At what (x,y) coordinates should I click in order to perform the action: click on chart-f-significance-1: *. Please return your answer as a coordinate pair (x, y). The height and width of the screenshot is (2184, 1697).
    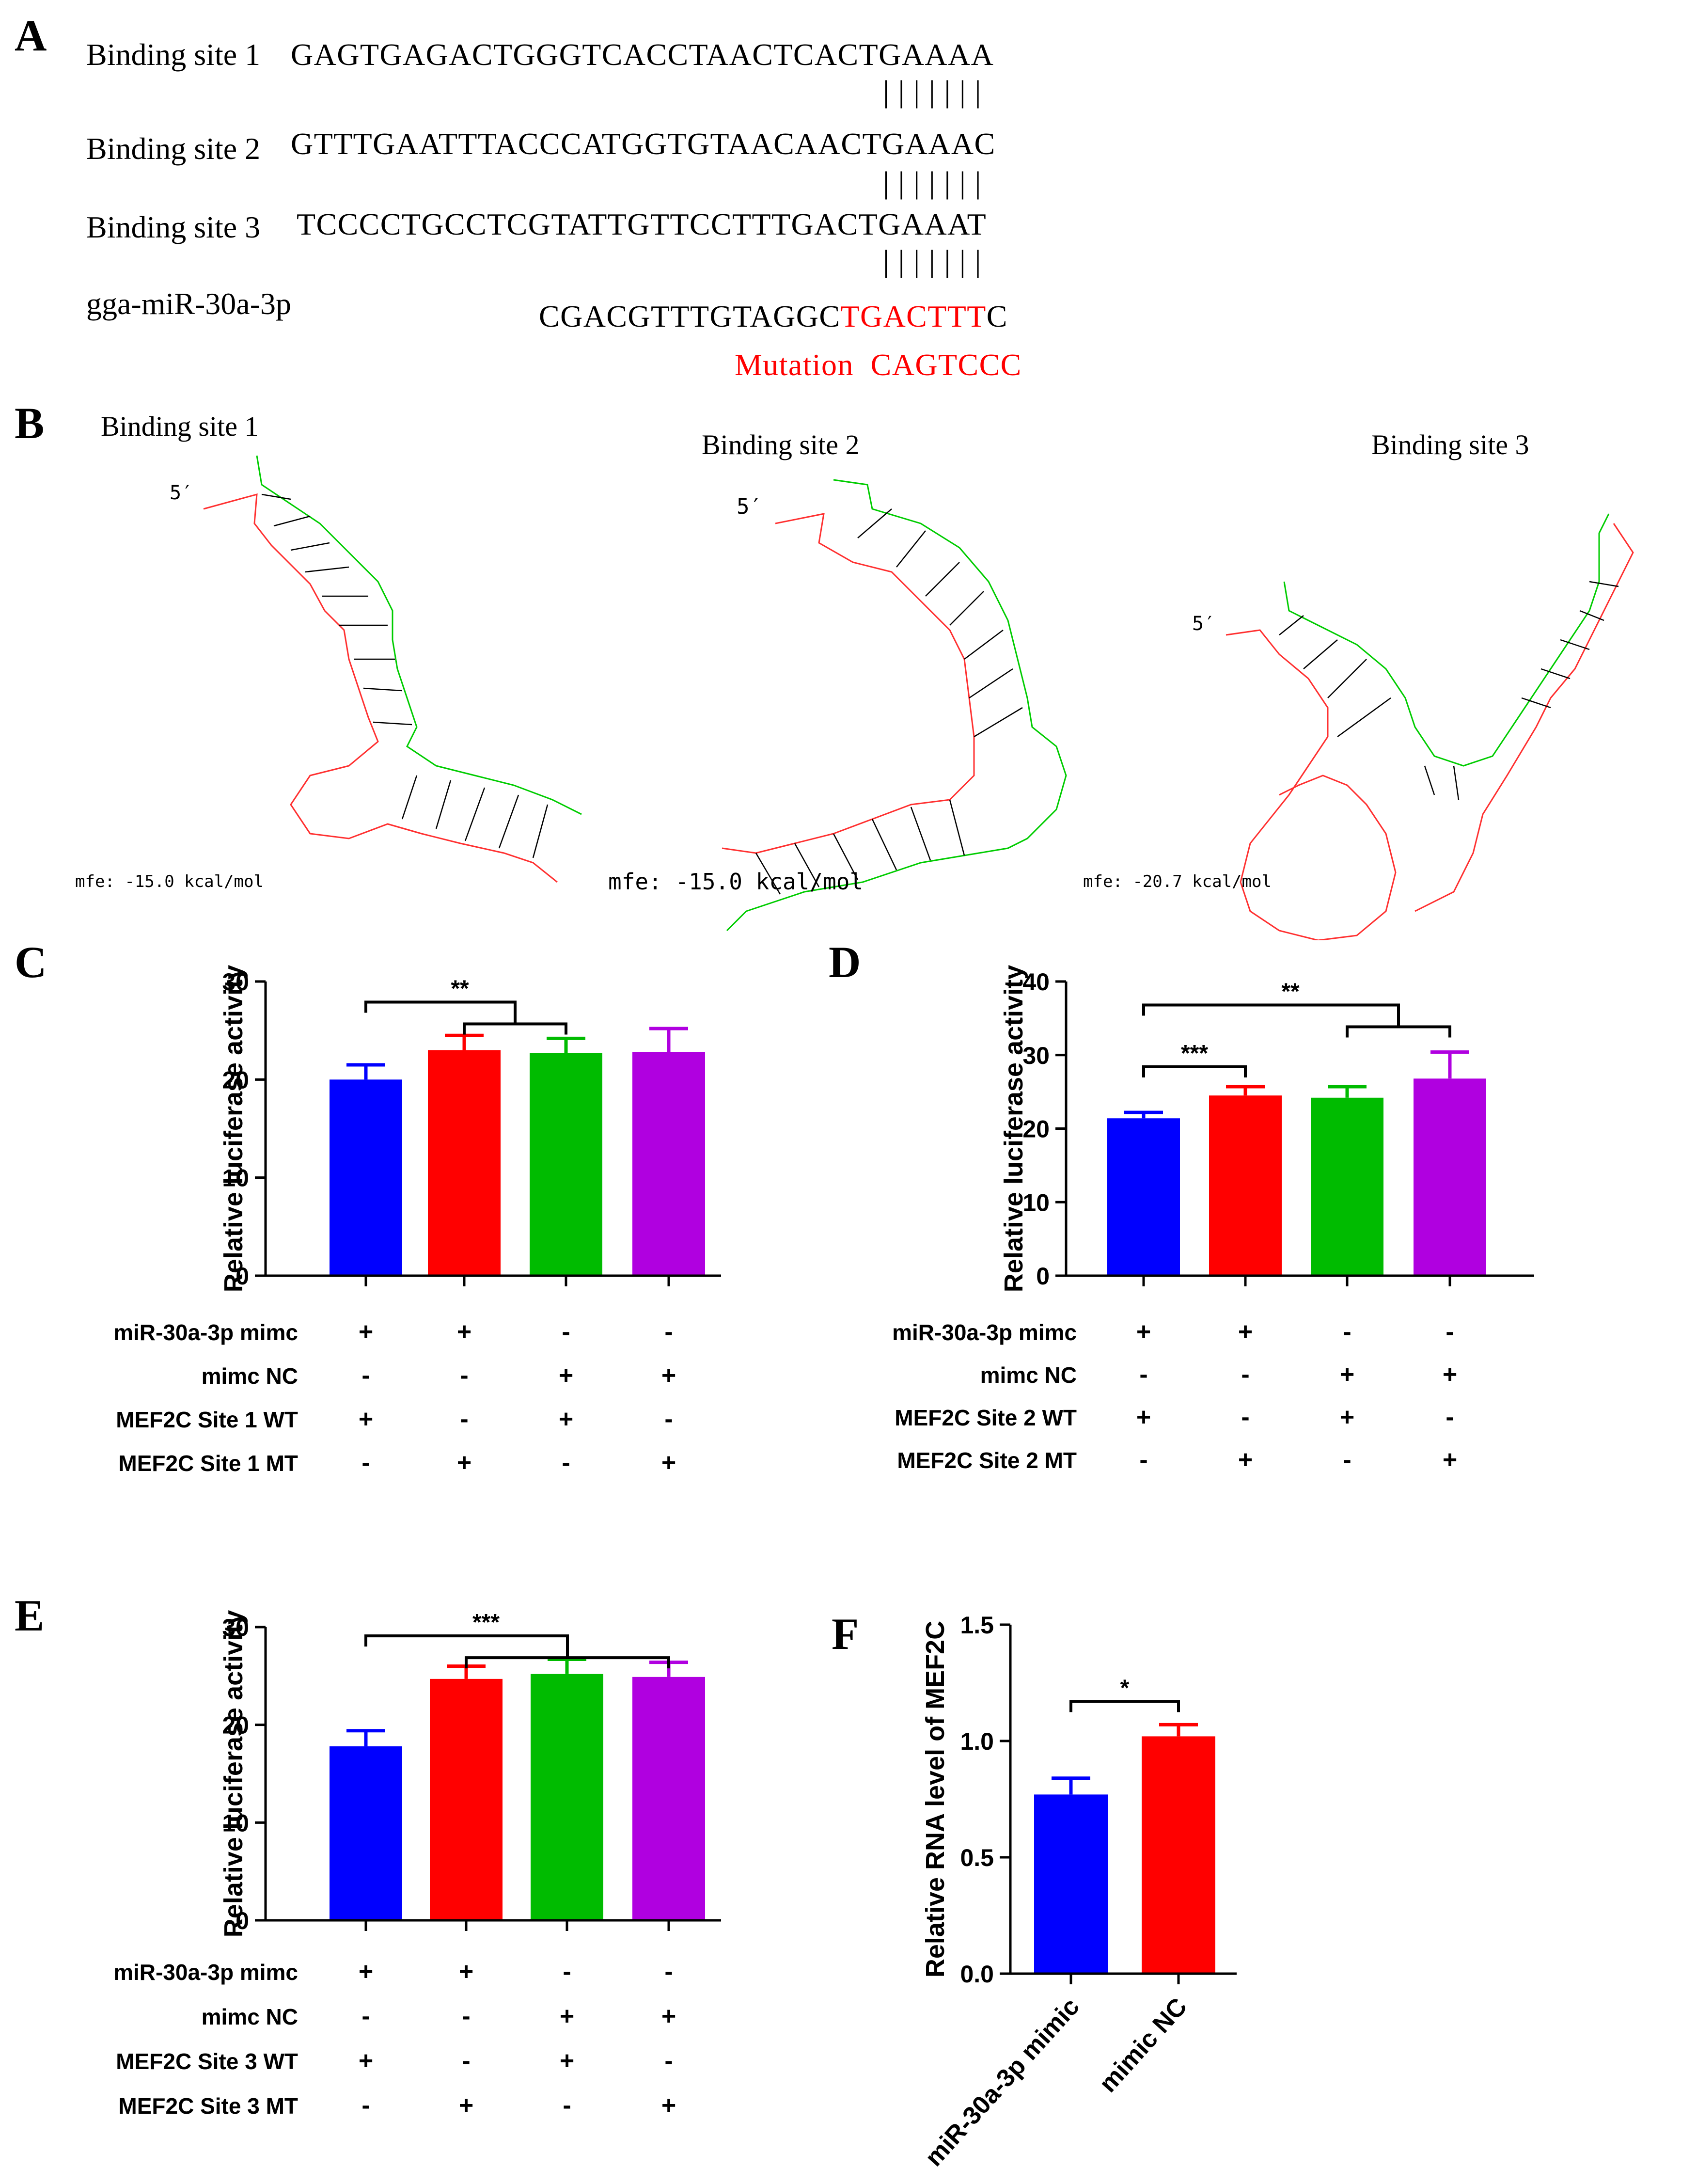
    Looking at the image, I should click on (1124, 1694).